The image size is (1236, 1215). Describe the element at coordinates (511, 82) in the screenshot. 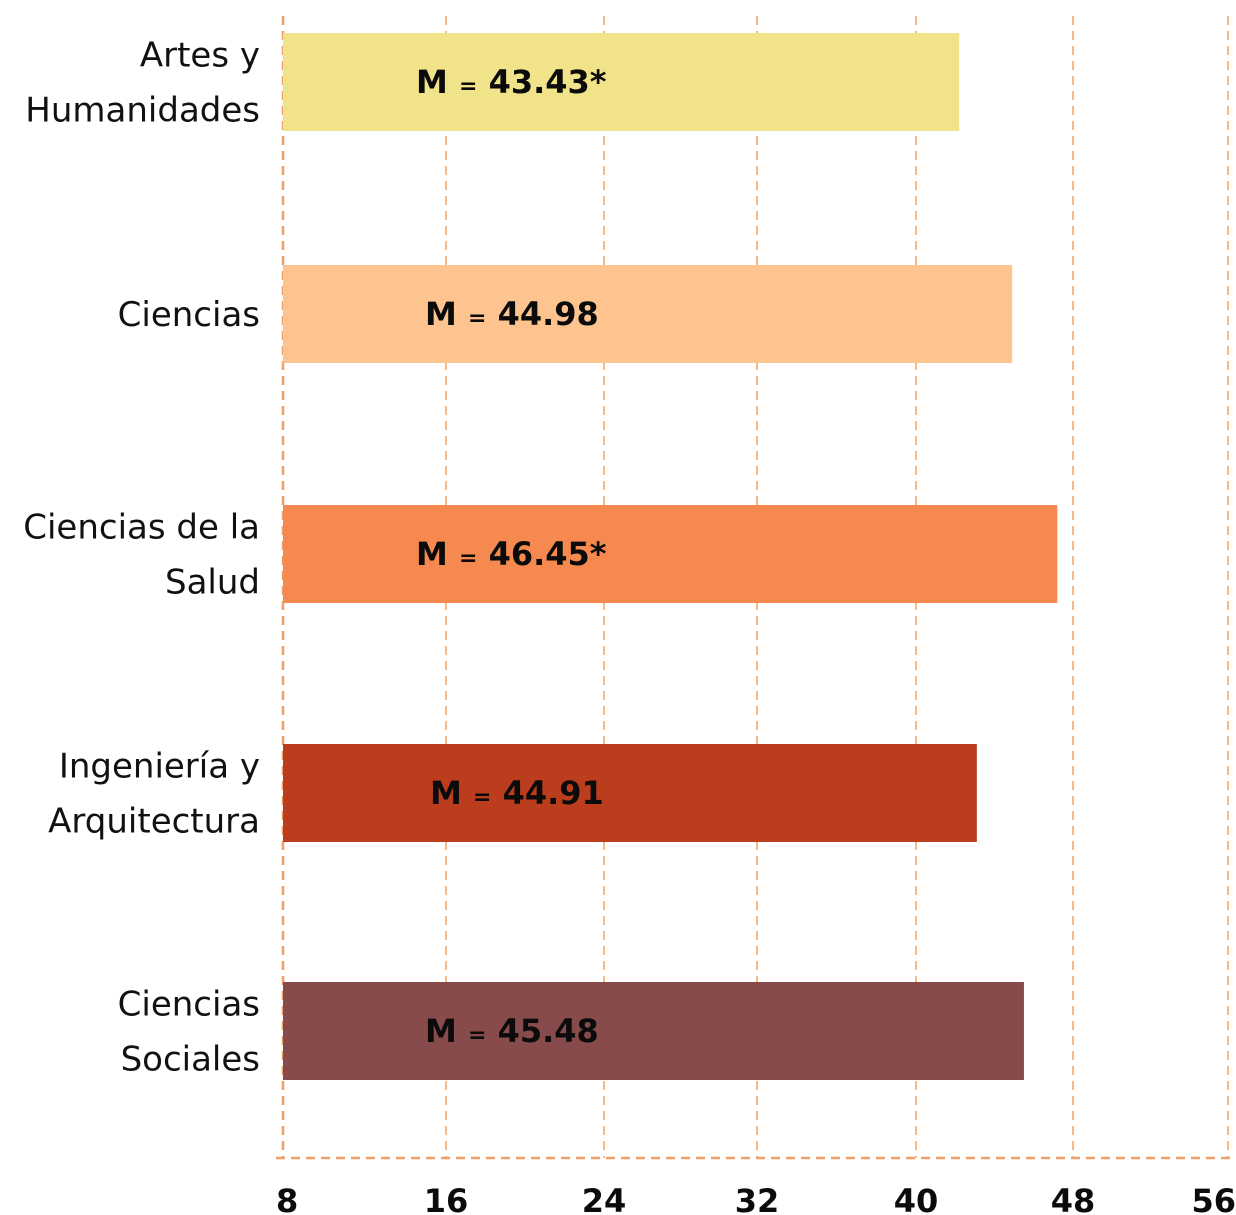

I see `data-label-1: M = 43.43*` at that location.